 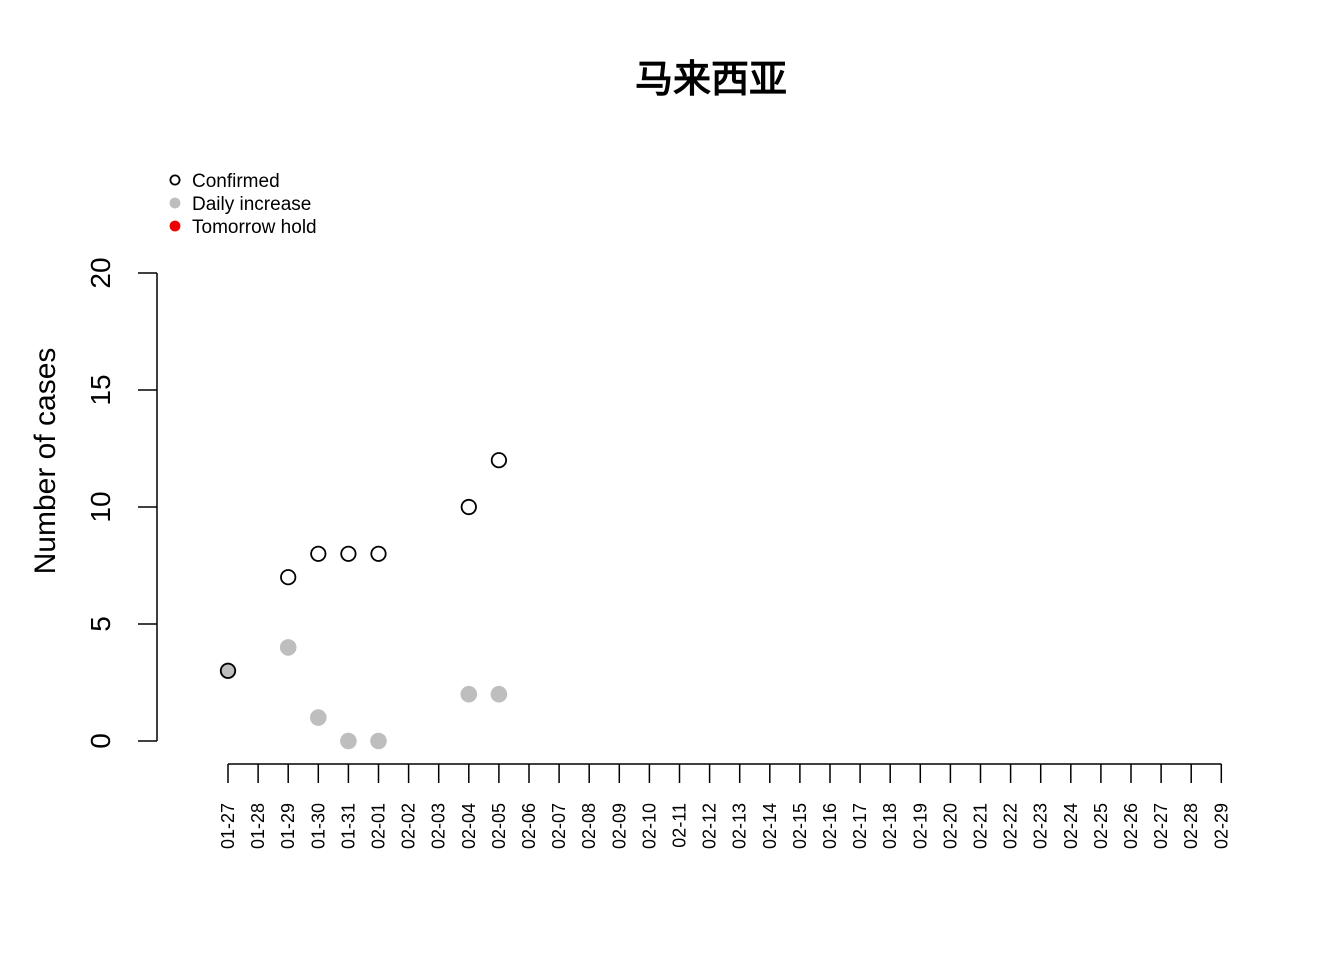 I want to click on x-tick-label: 02-18, so click(x=890, y=826).